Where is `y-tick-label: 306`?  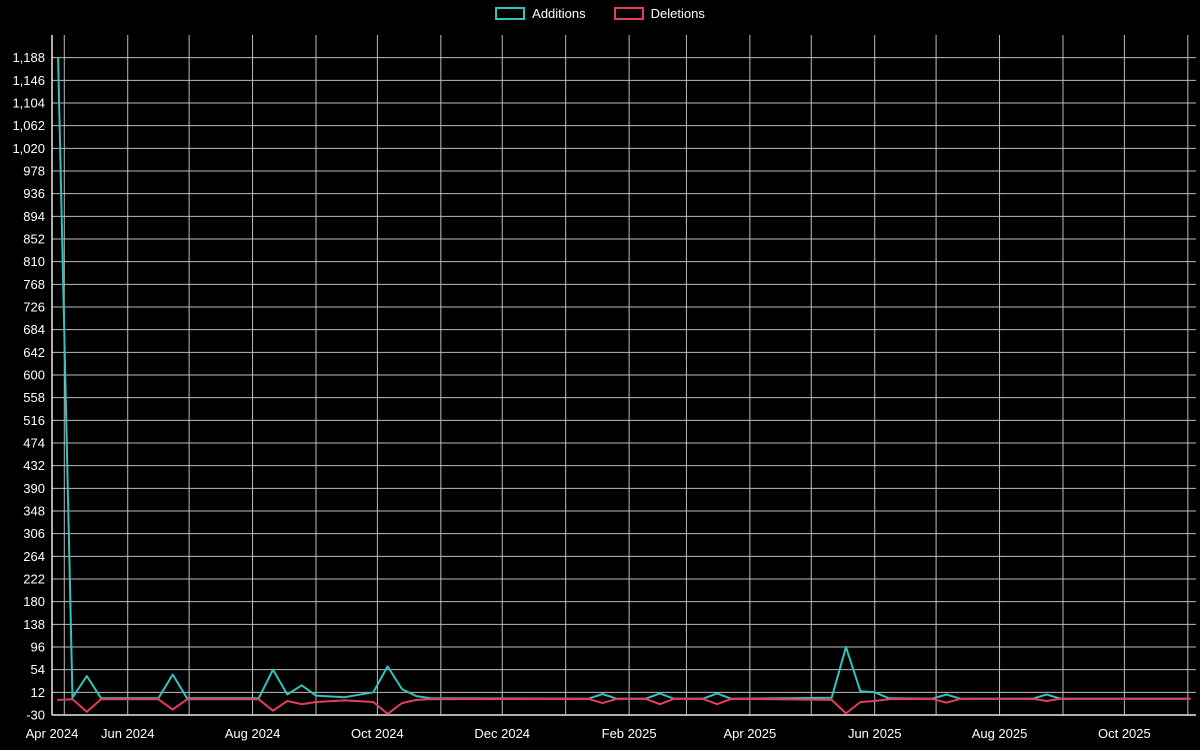 y-tick-label: 306 is located at coordinates (34, 533).